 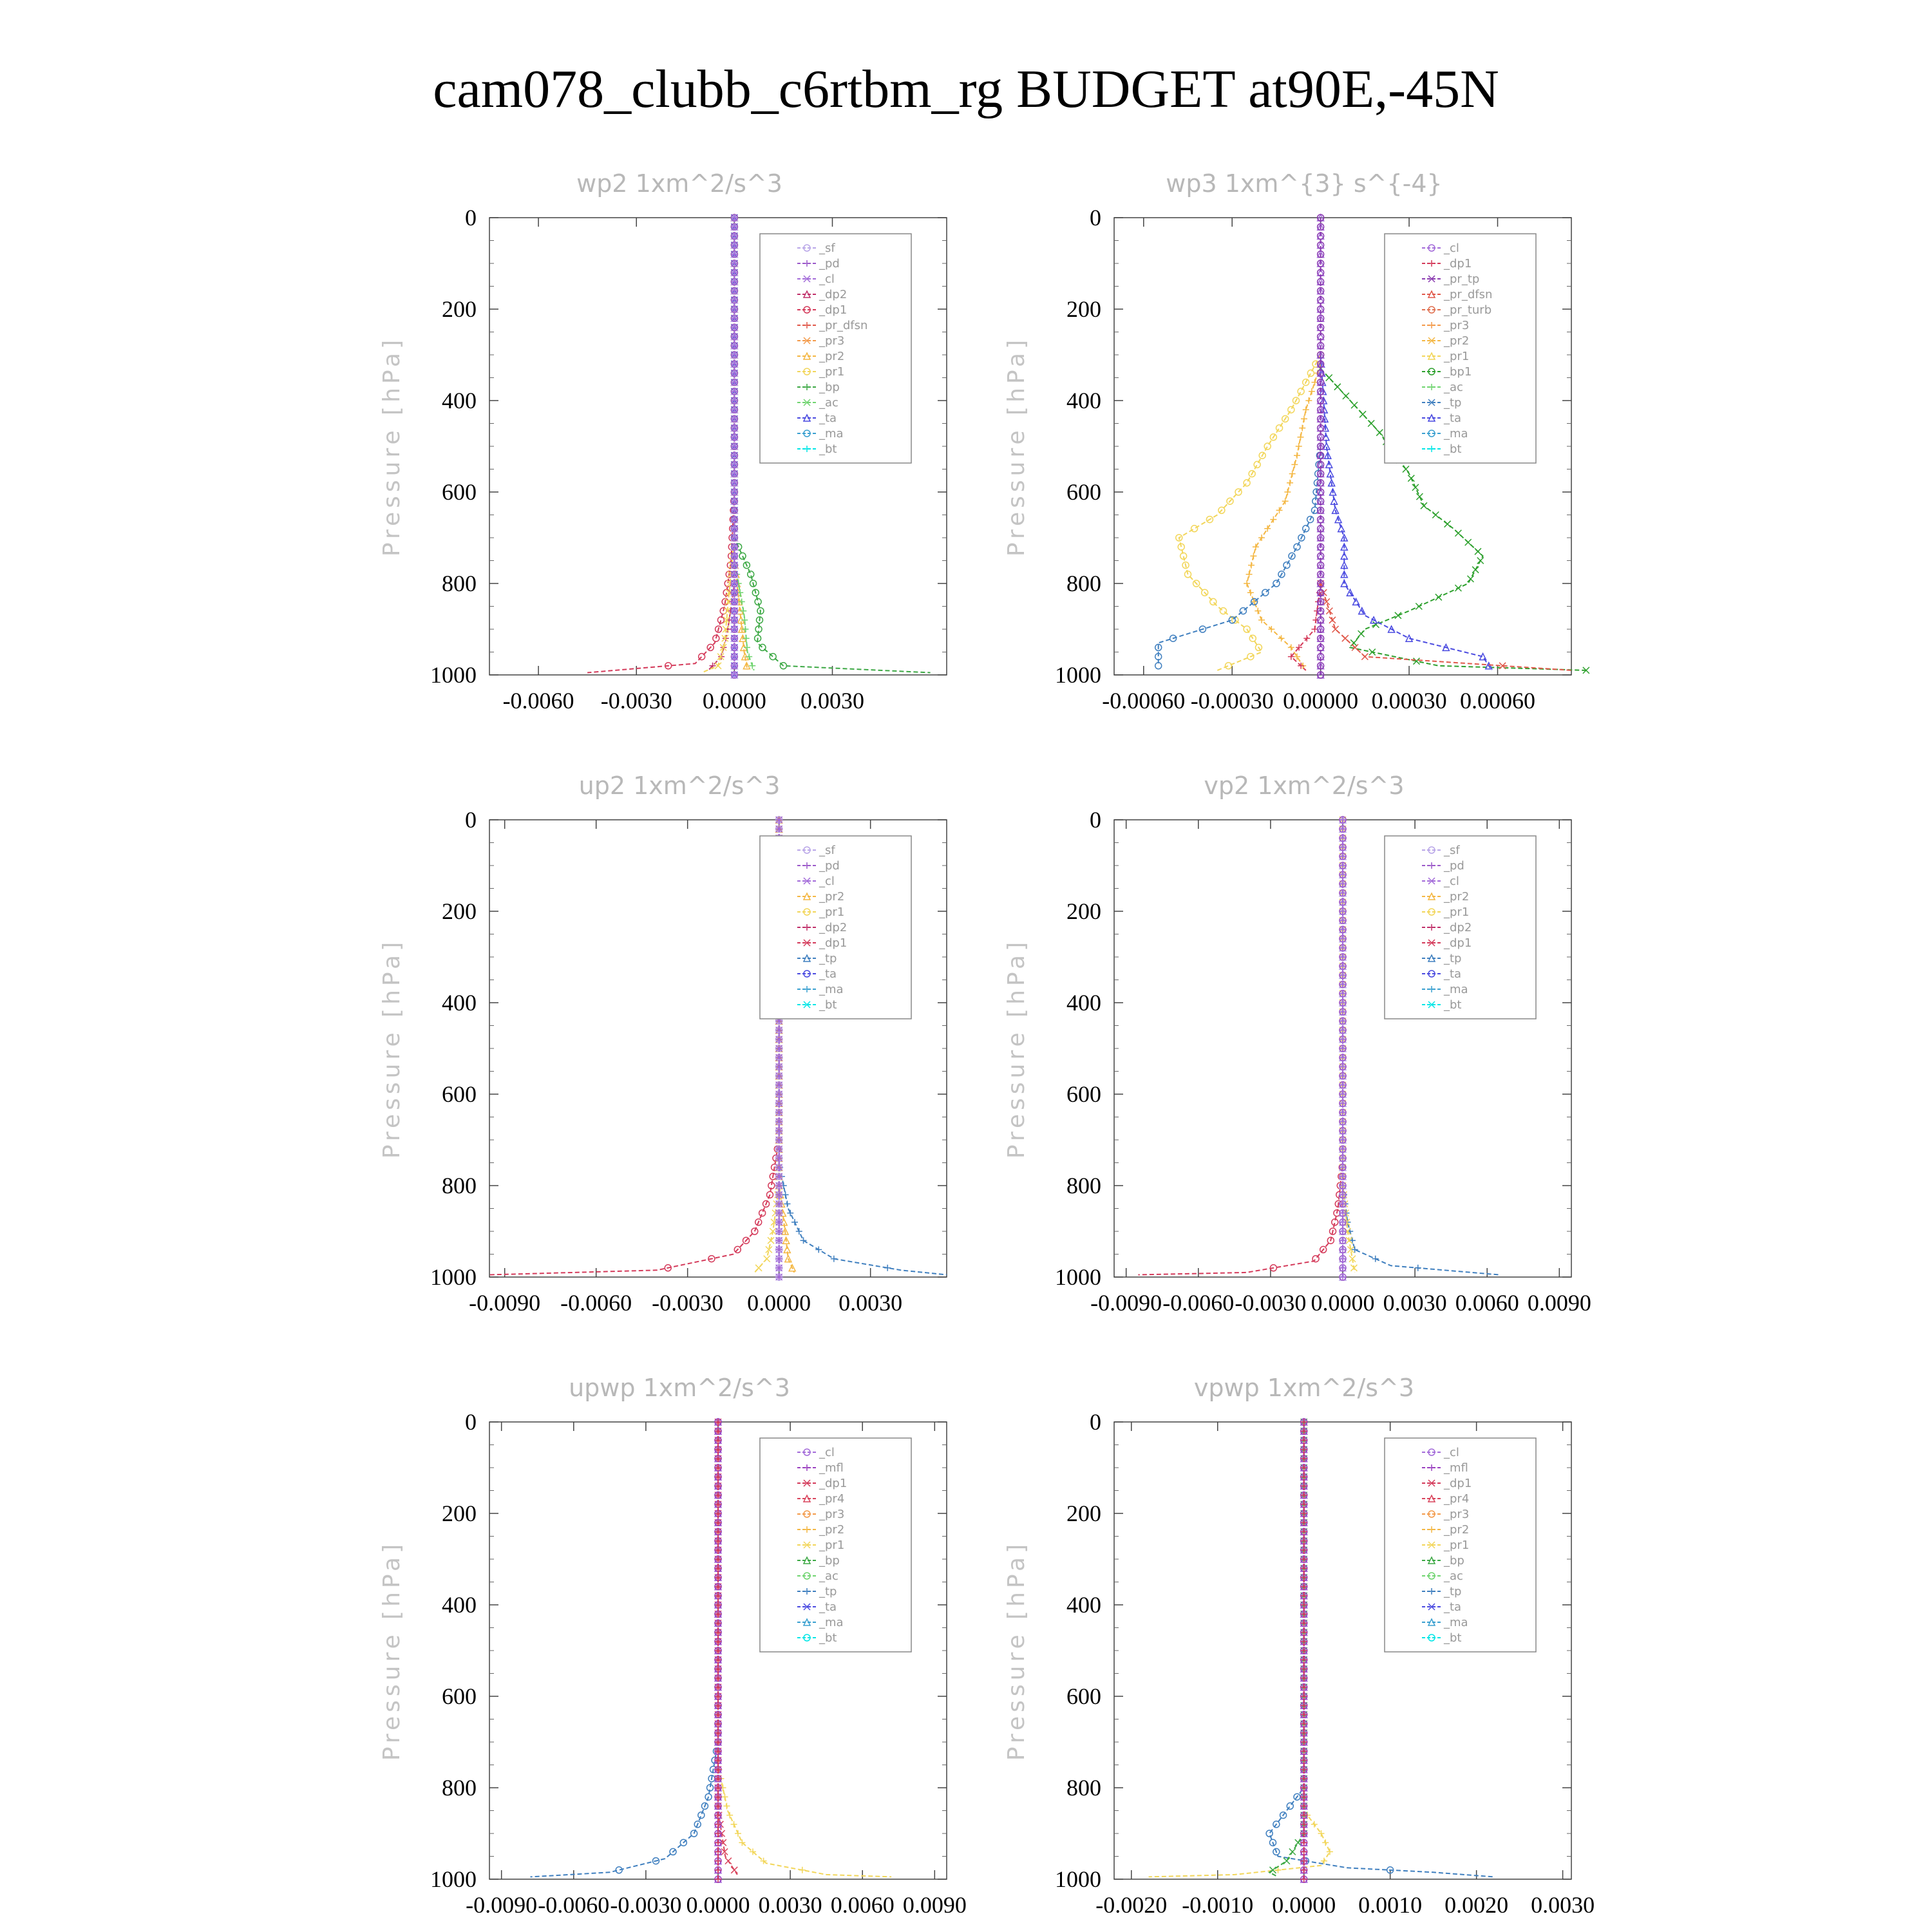 I want to click on legend-entry: _pr1, so click(x=1446, y=1545).